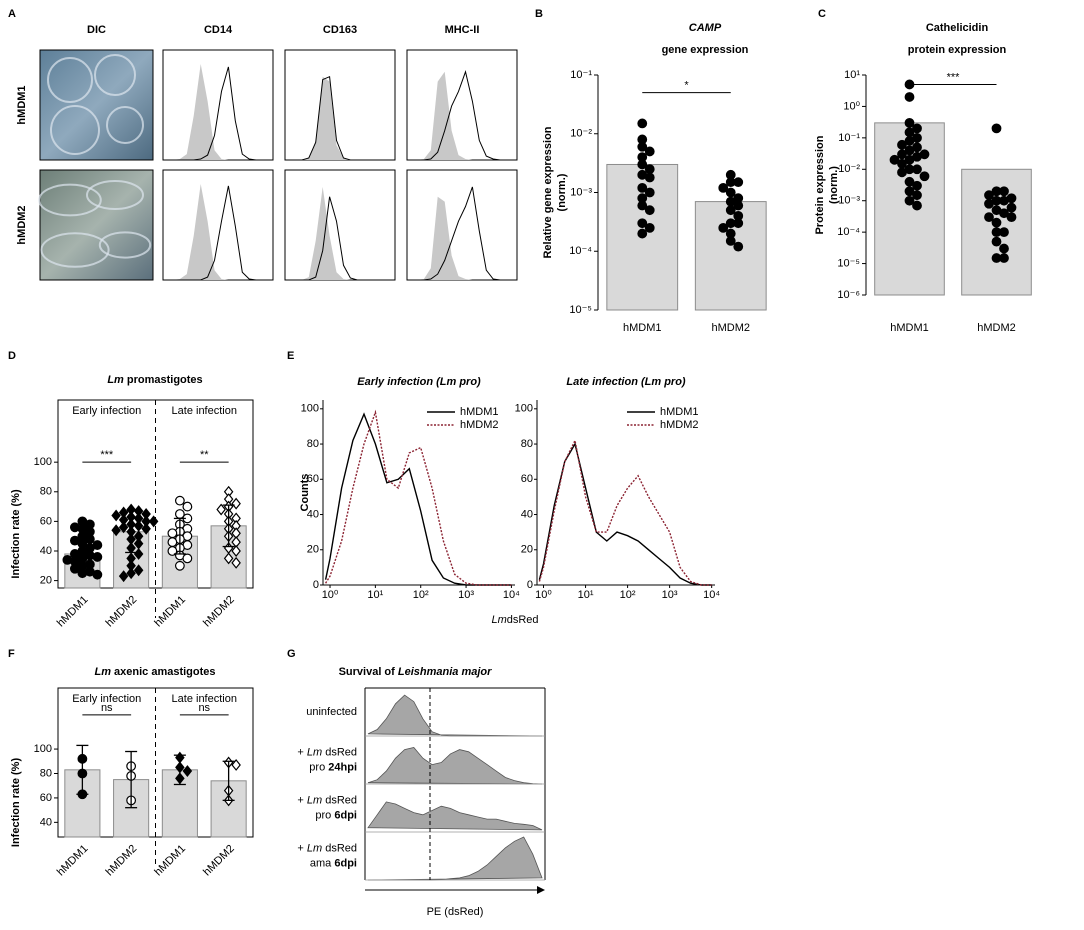  What do you see at coordinates (154, 672) in the screenshot?
I see `chart-title: Lm axenic amastigotes` at bounding box center [154, 672].